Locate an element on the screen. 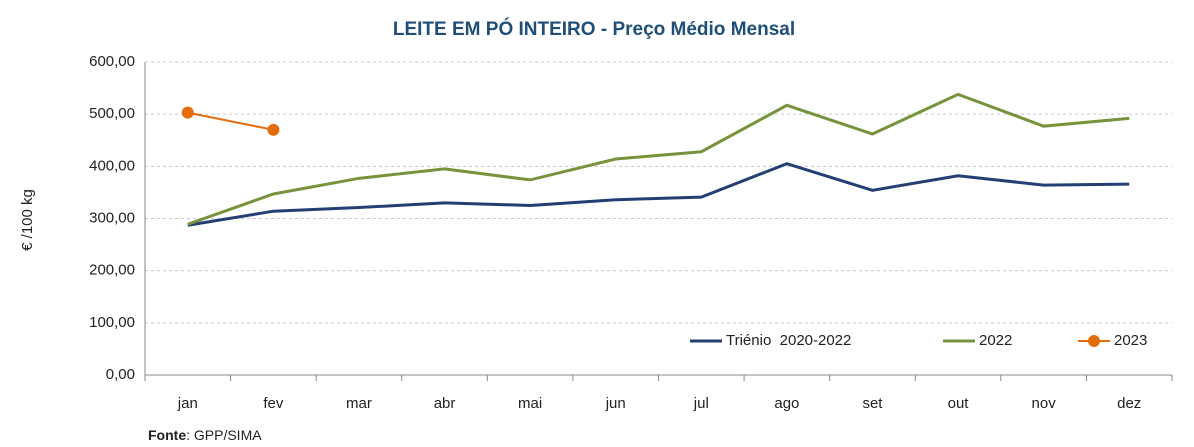 The width and height of the screenshot is (1194, 447). source: Fonte: GPP/SIMA is located at coordinates (205, 435).